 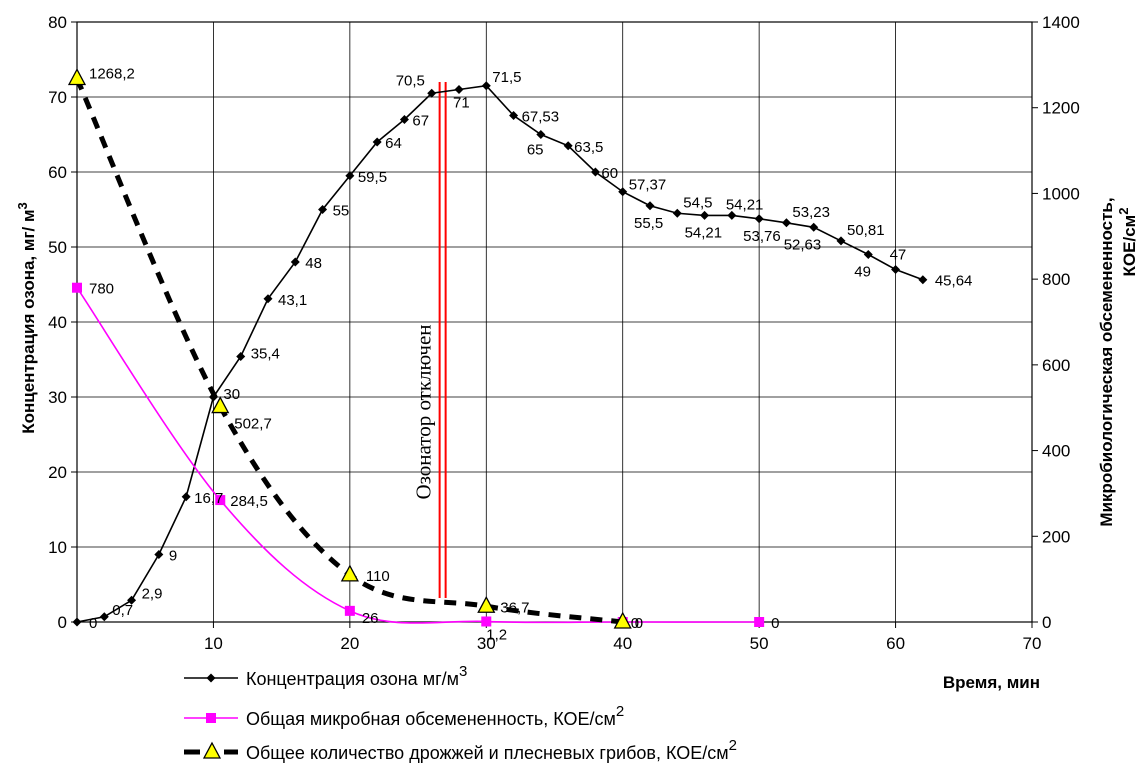 I want to click on series-0-data-label: 9, so click(x=173, y=556).